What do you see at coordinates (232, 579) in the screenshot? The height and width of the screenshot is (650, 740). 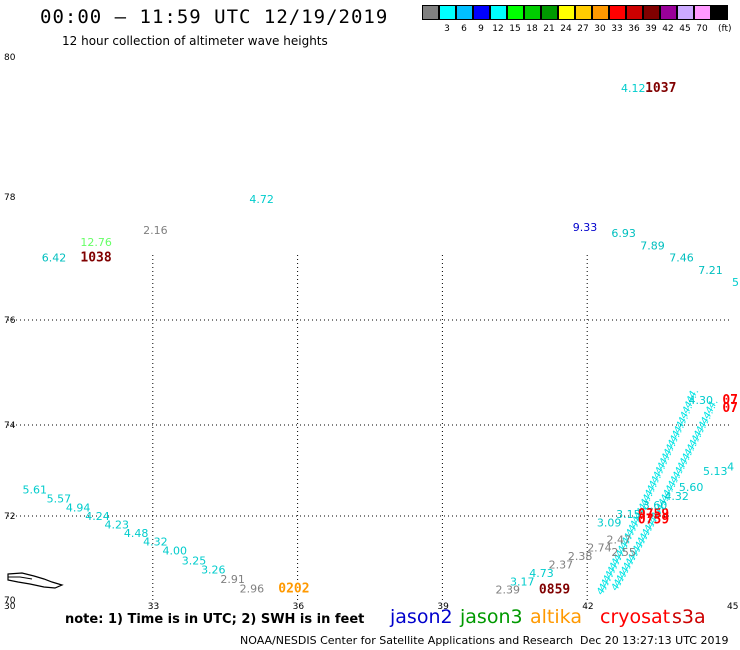 I see `wave-height-label: 2.91` at bounding box center [232, 579].